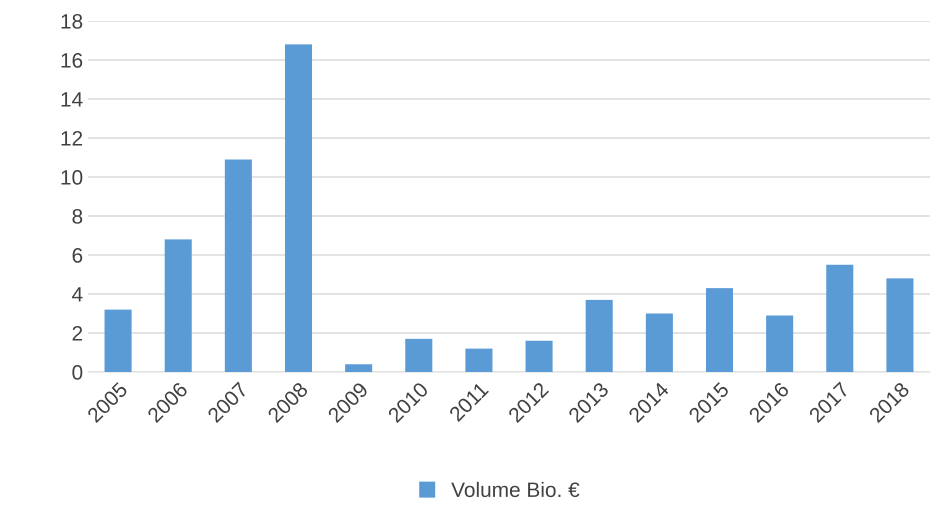 The width and height of the screenshot is (943, 520). Describe the element at coordinates (72, 21) in the screenshot. I see `y-tick-label: 18` at that location.